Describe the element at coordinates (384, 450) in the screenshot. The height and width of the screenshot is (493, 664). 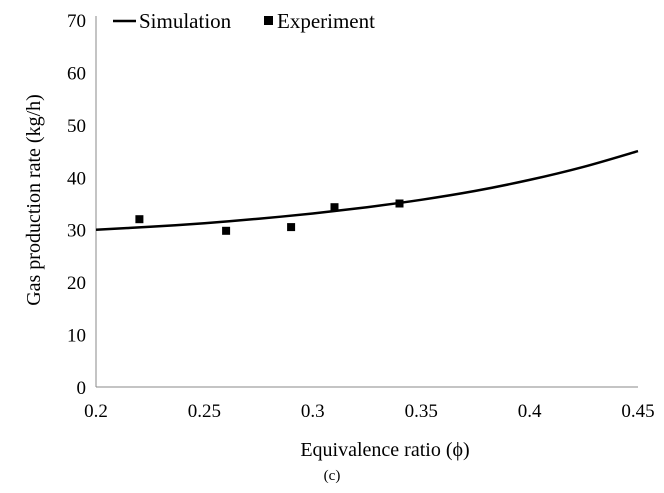
I see `x-axis-title: Equivalence ratio (ϕ)` at that location.